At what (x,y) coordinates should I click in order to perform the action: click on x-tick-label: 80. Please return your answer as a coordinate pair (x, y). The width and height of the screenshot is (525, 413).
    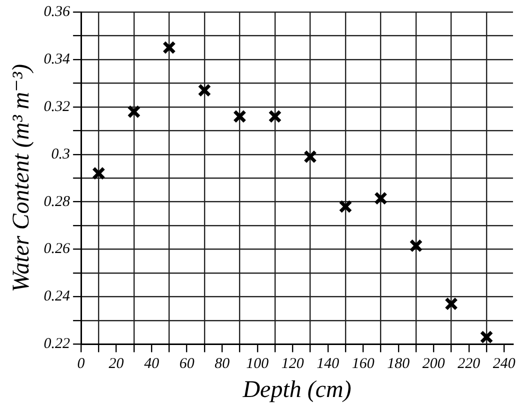
    Looking at the image, I should click on (222, 364).